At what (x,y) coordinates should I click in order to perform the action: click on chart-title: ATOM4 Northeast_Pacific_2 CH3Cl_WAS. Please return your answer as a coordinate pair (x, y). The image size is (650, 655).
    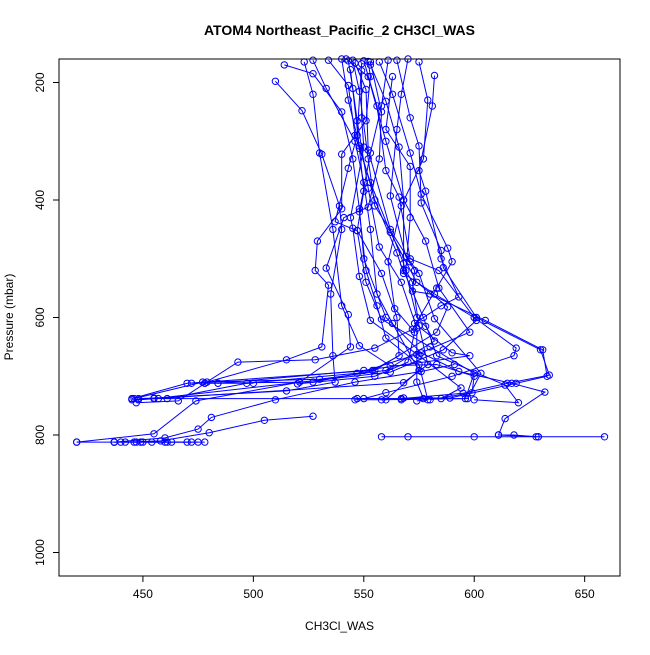
    Looking at the image, I should click on (339, 30).